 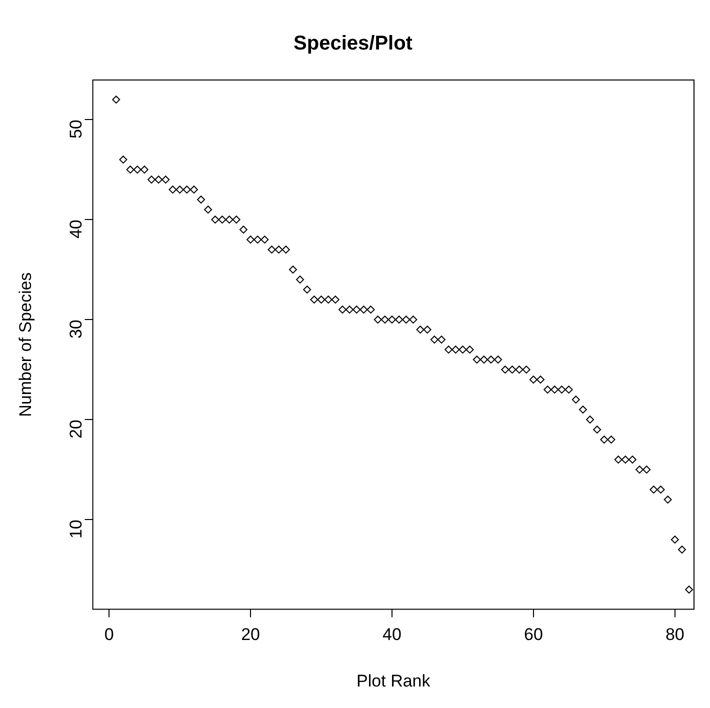 I want to click on x-tick-label: 80, so click(x=674, y=634).